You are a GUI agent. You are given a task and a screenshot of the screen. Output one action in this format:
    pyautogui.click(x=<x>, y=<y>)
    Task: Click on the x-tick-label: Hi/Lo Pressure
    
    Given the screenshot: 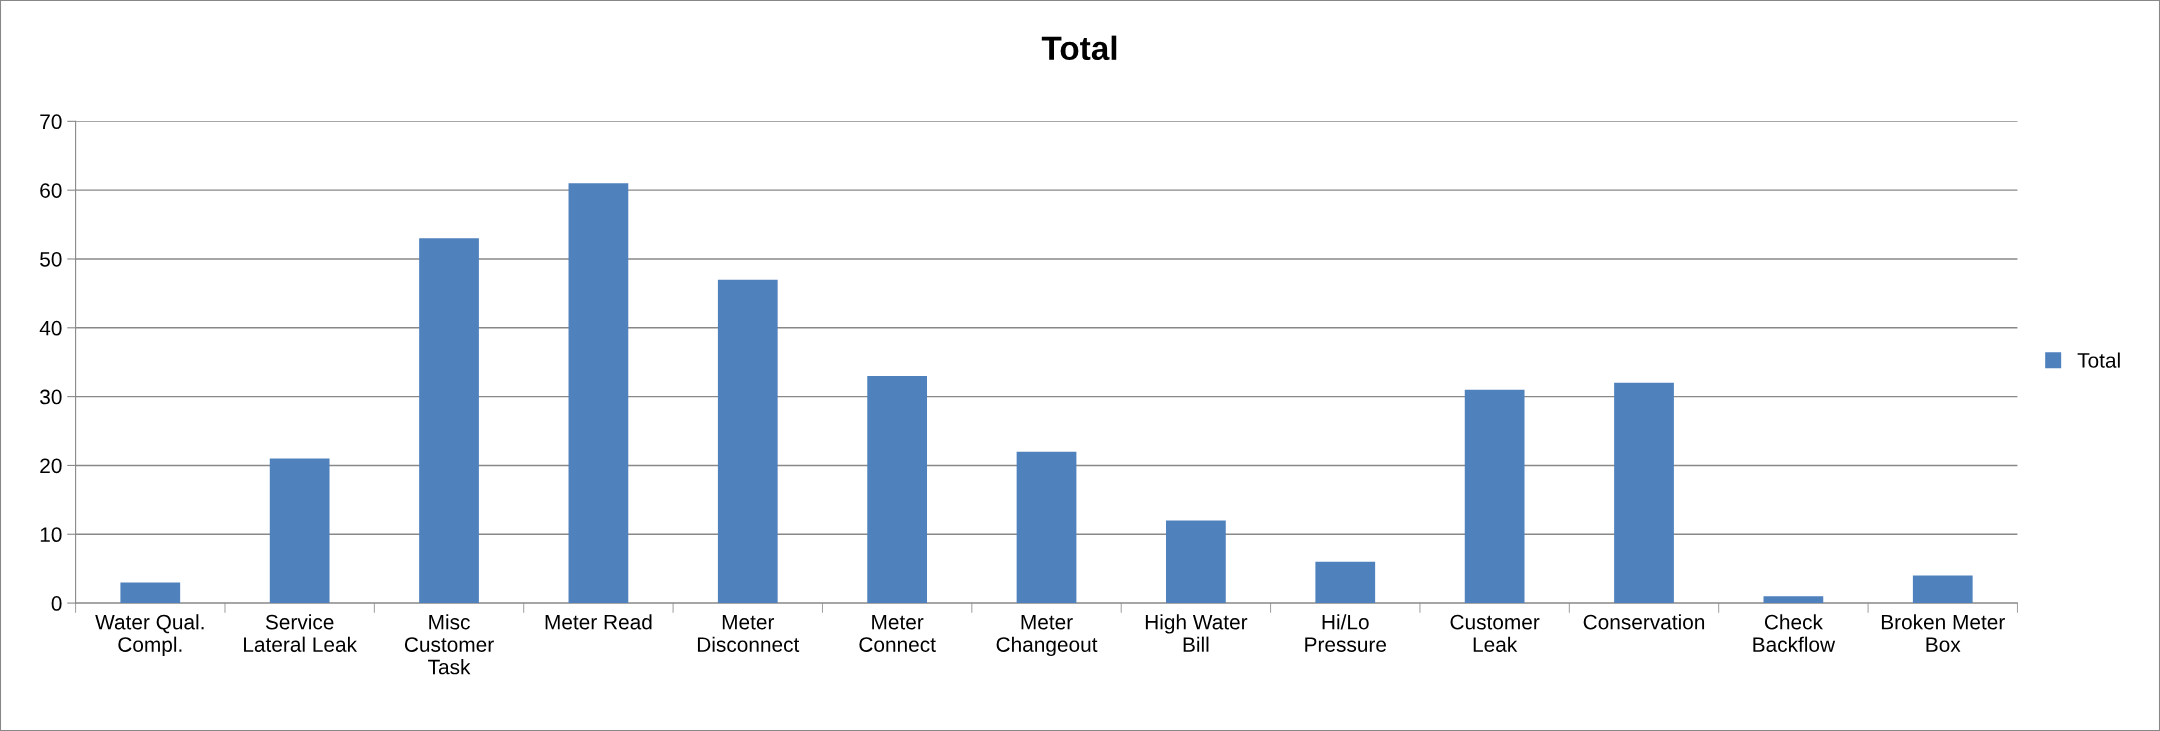 What is the action you would take?
    pyautogui.click(x=1346, y=633)
    